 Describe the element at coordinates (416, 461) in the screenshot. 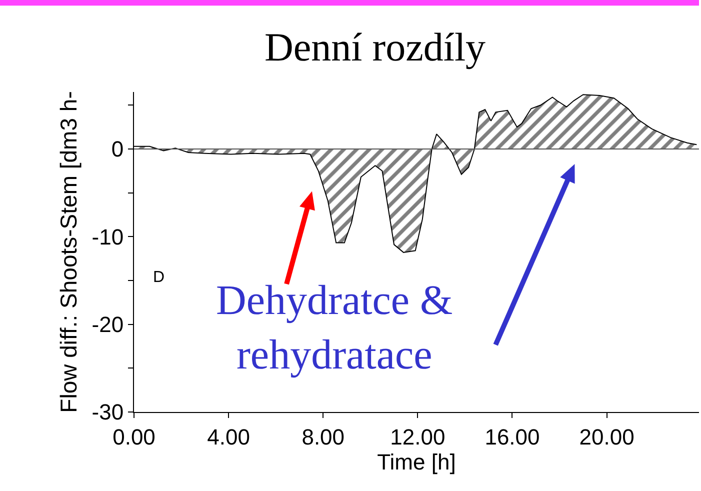

I see `x-axis-title: Time [h]` at that location.